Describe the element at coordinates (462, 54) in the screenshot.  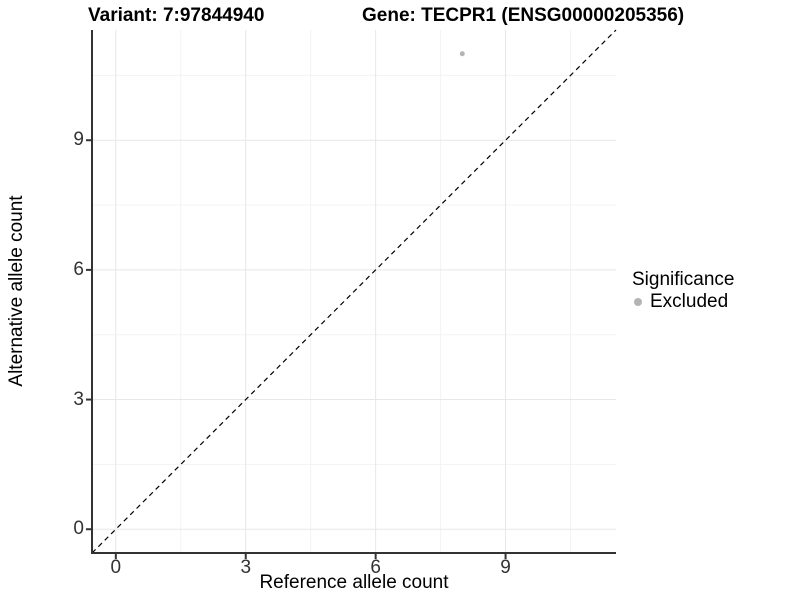
I see `data-point` at that location.